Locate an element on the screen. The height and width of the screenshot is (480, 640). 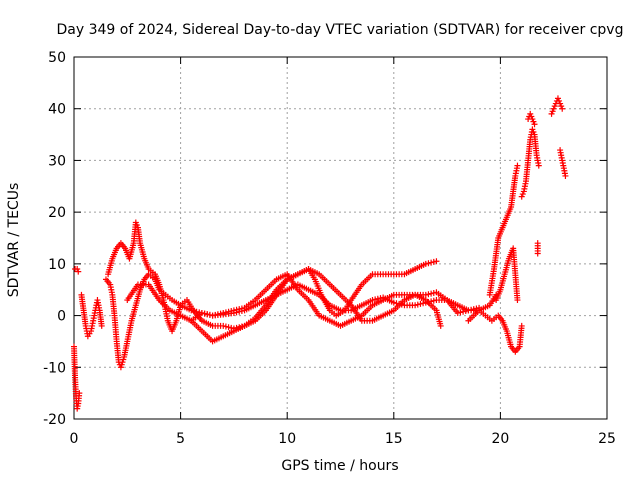
x-tick-label: 10 is located at coordinates (287, 439).